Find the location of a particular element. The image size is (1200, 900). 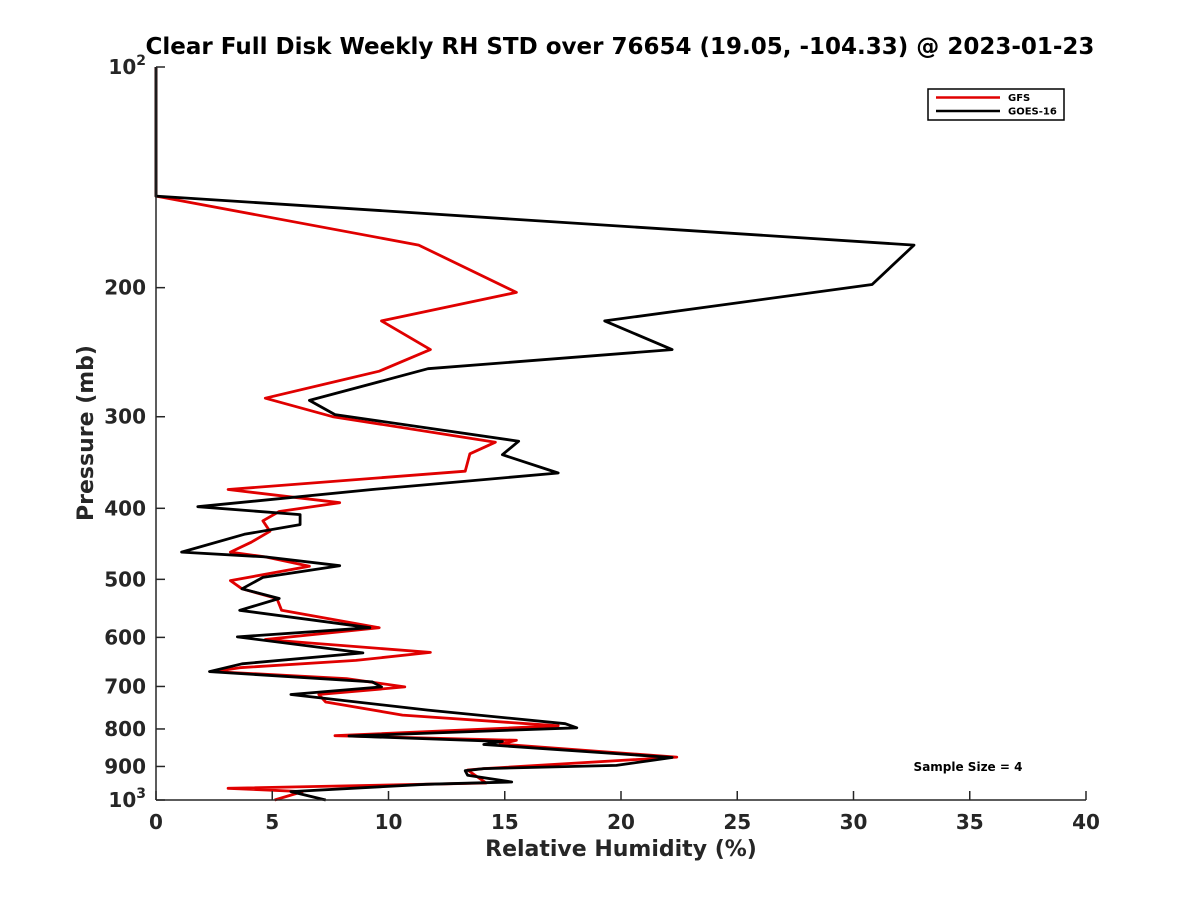

legend: GFS GOES-16 is located at coordinates (996, 104).